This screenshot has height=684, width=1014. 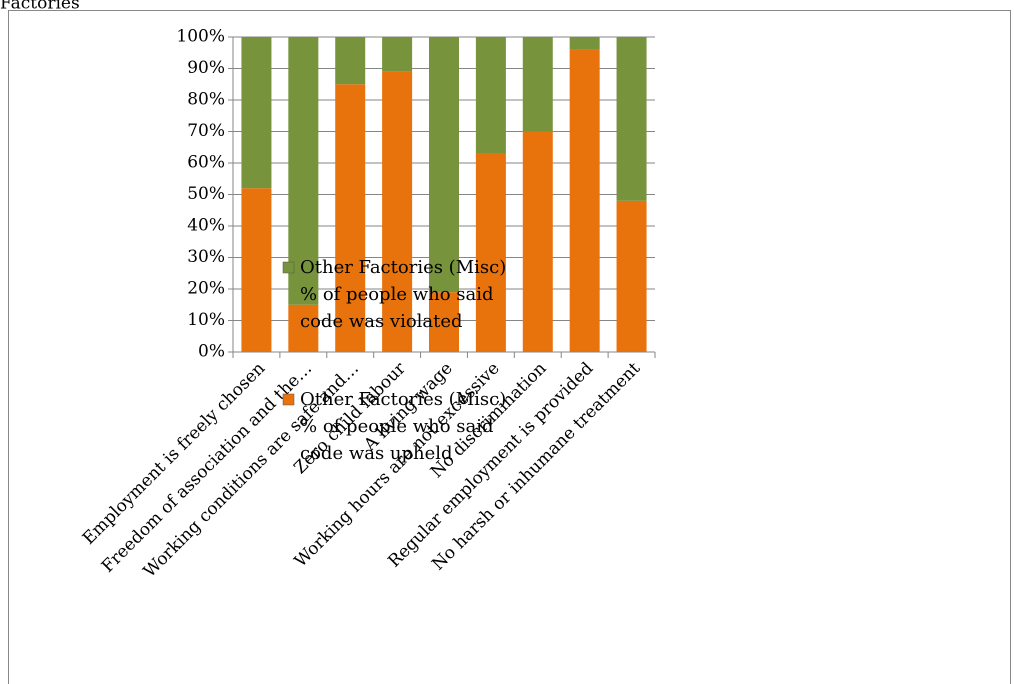 I want to click on x-tick-label: Employment is freely chosen, so click(x=174, y=454).